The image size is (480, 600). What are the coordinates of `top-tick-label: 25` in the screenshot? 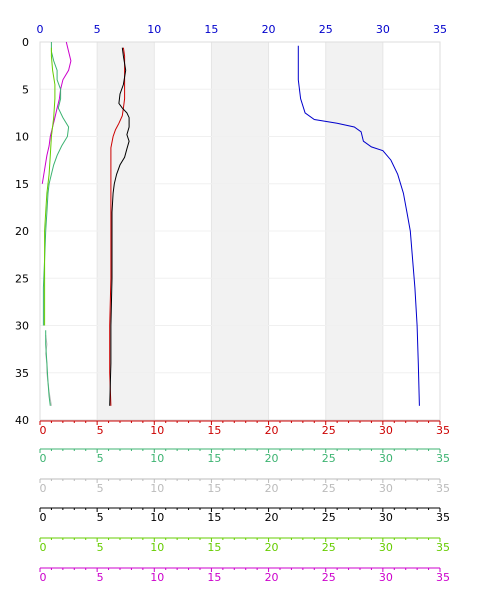 It's located at (326, 29).